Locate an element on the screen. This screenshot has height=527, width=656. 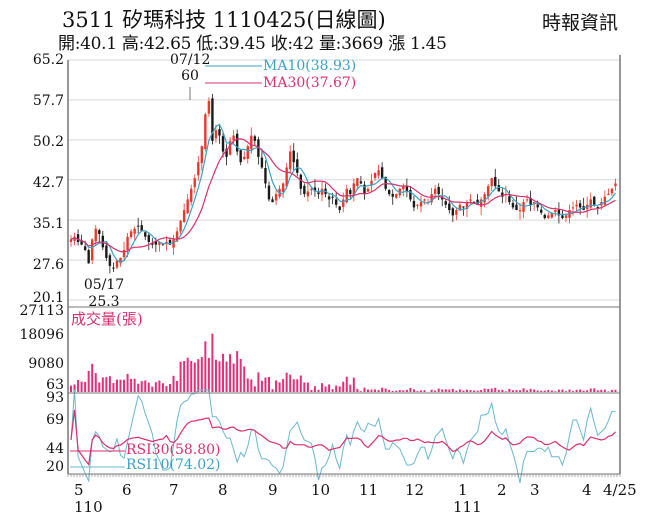
price-ytick: 35.1 is located at coordinates (48, 224).